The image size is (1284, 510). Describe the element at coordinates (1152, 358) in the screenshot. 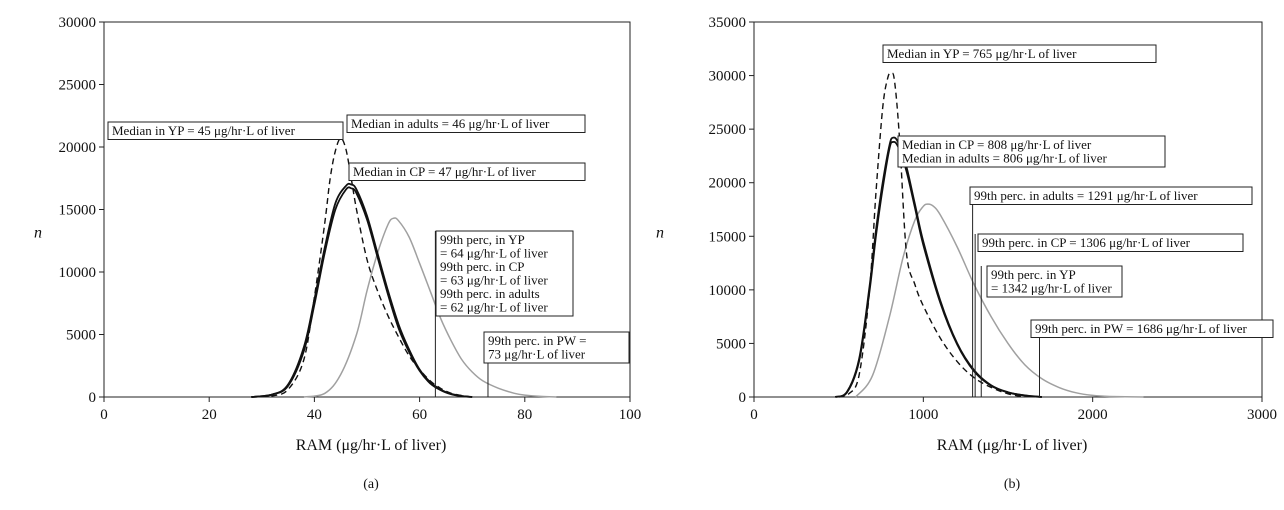

I see `annotation-box: 99th perc. in PW = 1686 μg/hr·L of liver` at that location.